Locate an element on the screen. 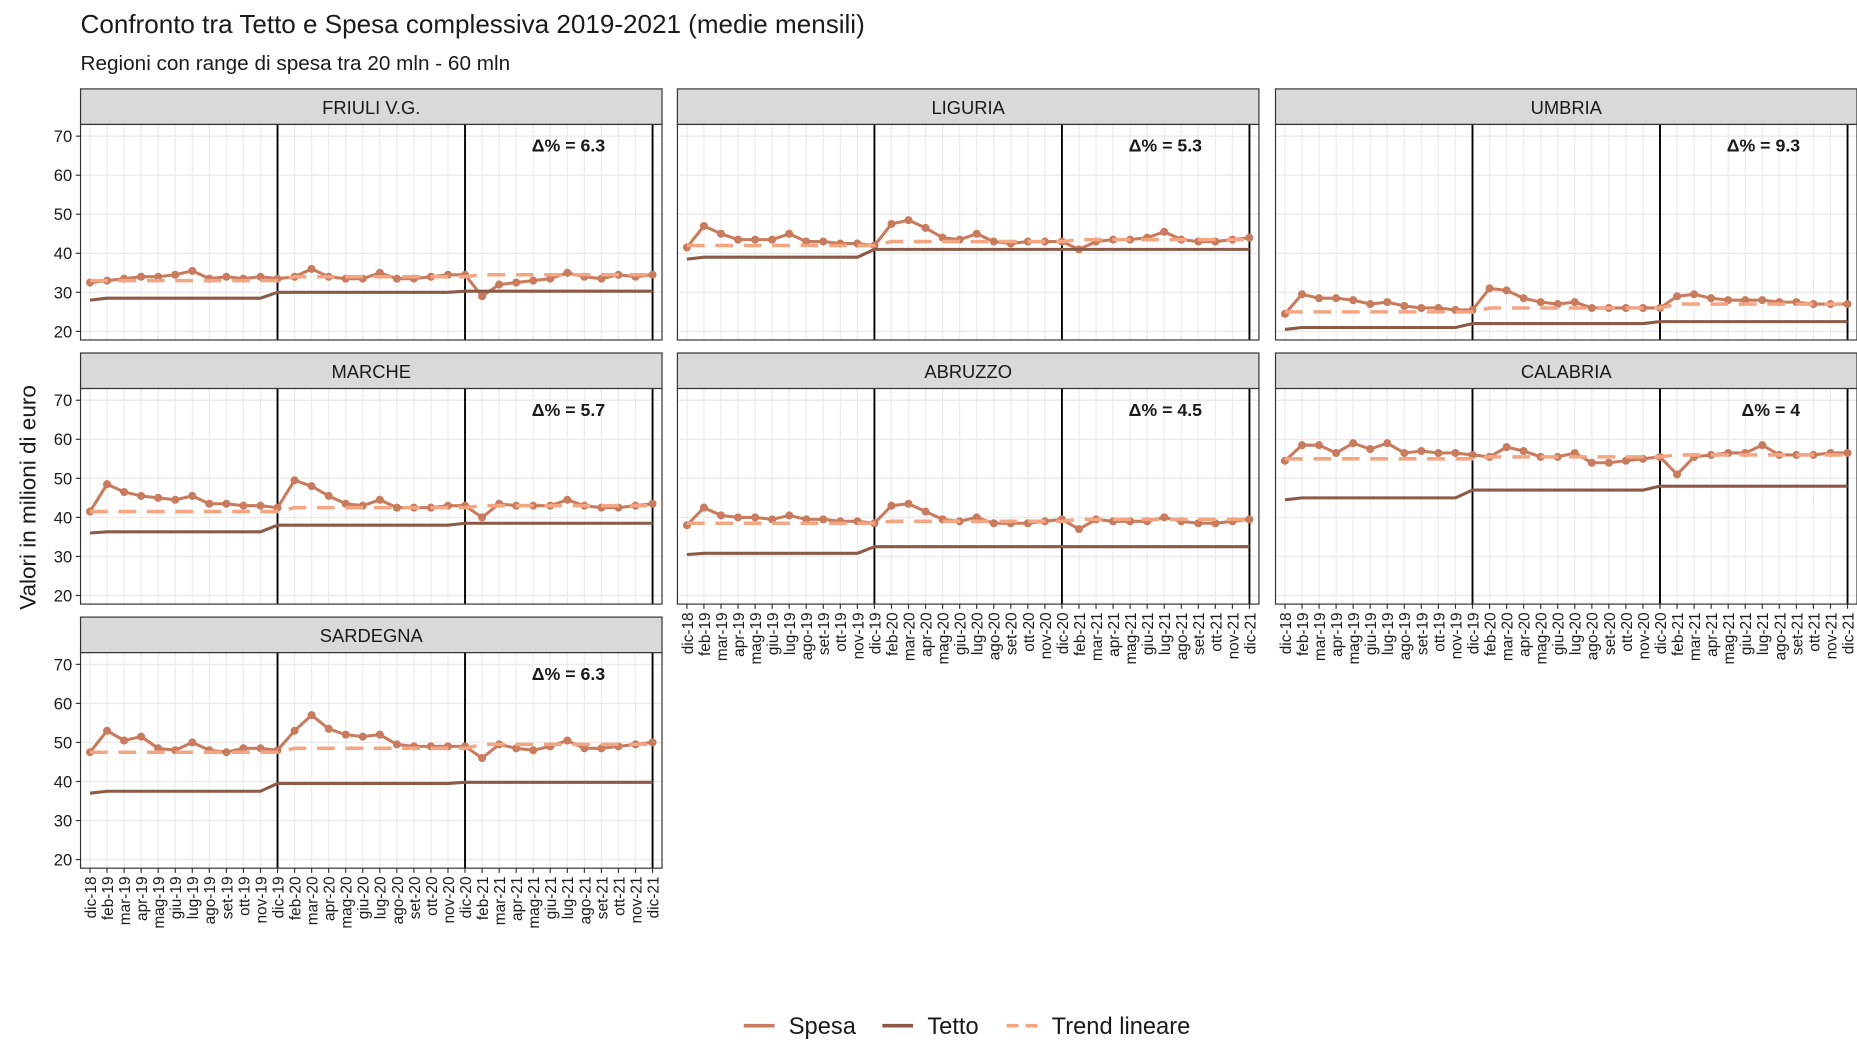  y-tick-label: 60 is located at coordinates (63, 175).